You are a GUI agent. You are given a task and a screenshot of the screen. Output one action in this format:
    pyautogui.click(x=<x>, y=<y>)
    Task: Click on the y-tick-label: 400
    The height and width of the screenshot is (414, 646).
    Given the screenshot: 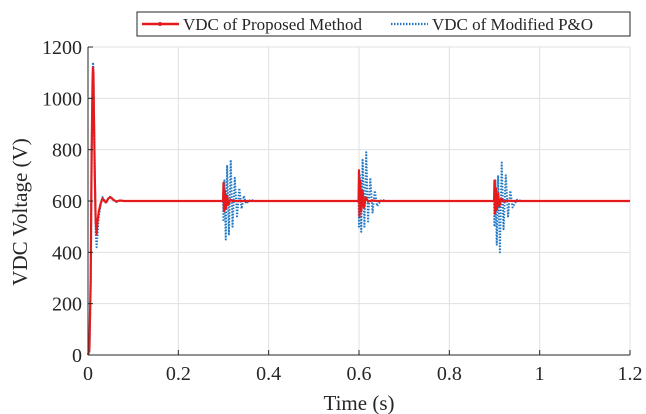 What is the action you would take?
    pyautogui.click(x=67, y=253)
    